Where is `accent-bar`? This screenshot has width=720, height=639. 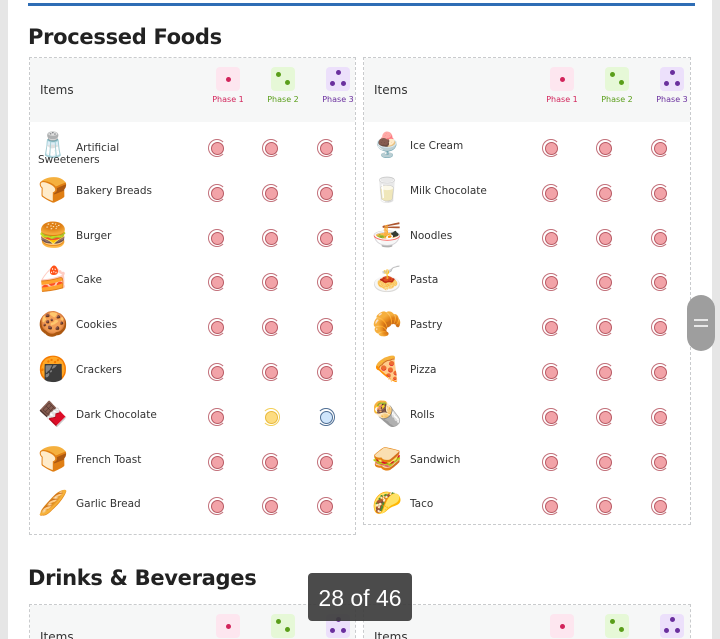
accent-bar is located at coordinates (361, 4).